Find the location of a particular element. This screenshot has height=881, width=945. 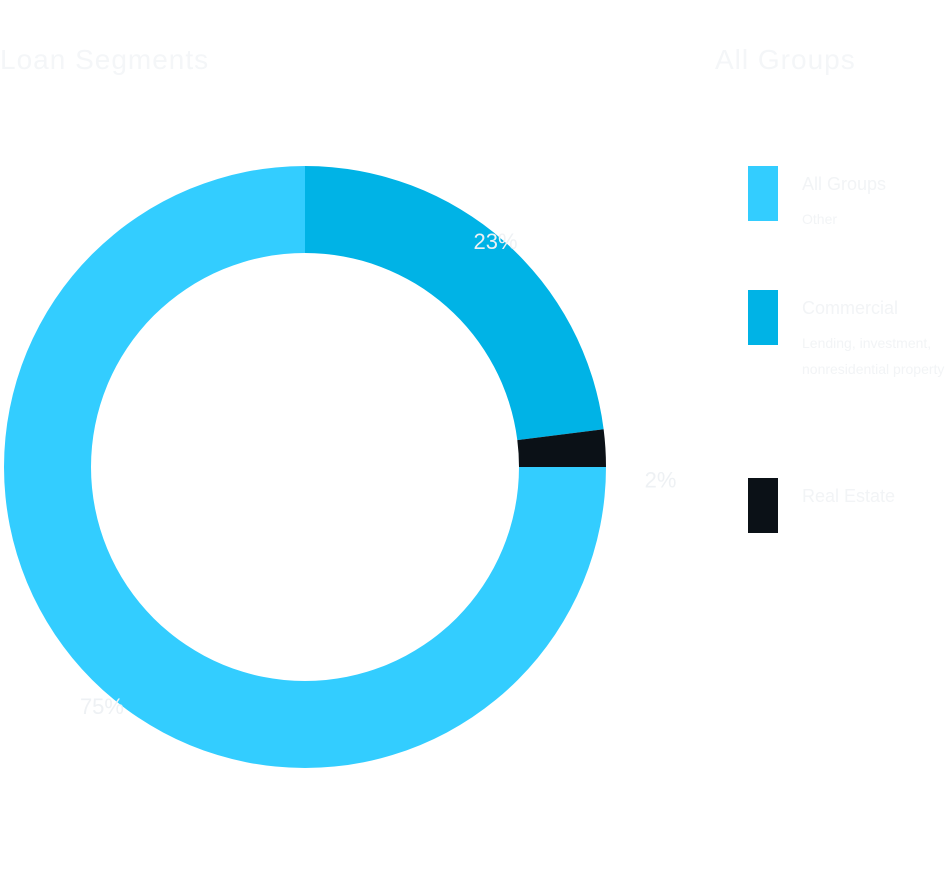

donut-slice-real-estate is located at coordinates (561, 448).